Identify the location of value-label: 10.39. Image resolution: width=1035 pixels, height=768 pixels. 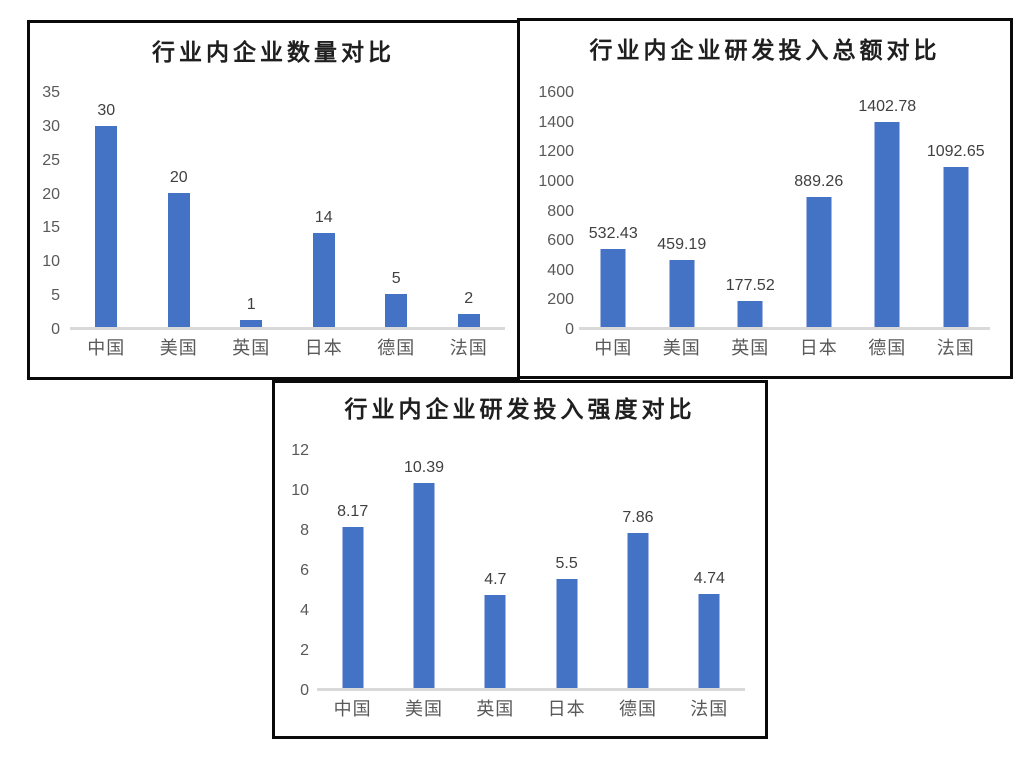
(424, 467).